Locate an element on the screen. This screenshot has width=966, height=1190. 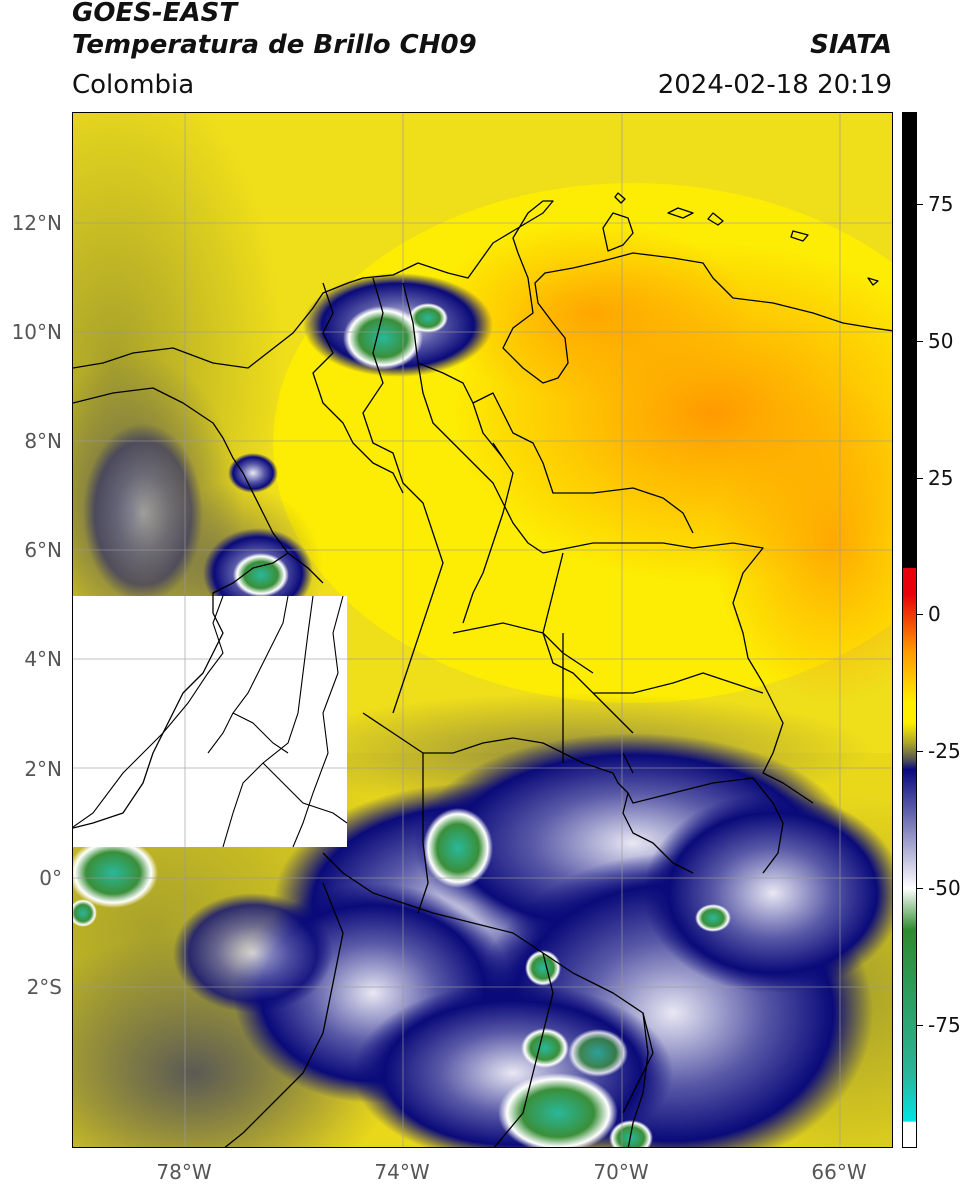
lat-label-6n: 6°N is located at coordinates (43, 550).